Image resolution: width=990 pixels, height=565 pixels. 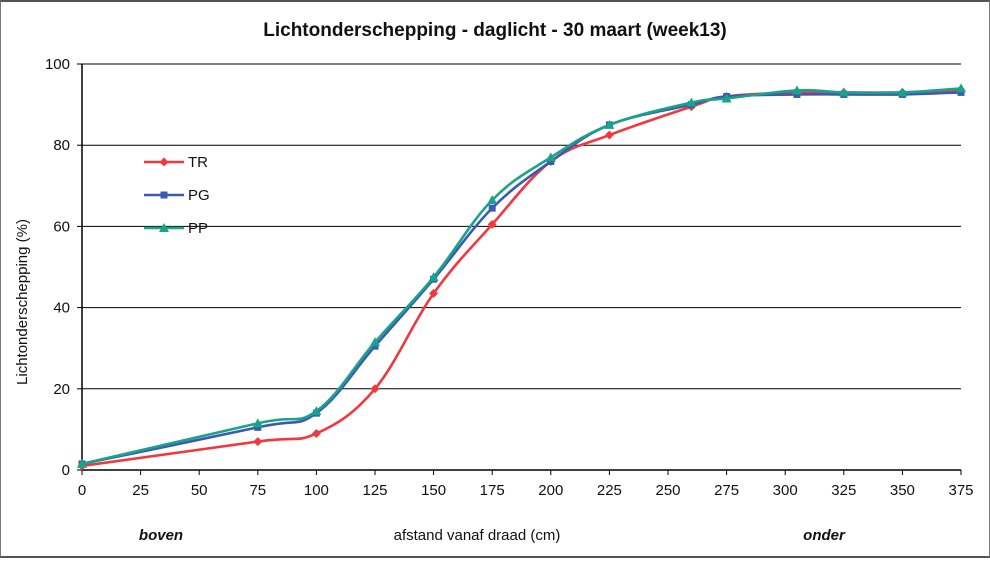 What do you see at coordinates (61, 308) in the screenshot?
I see `y-tick-label: 40` at bounding box center [61, 308].